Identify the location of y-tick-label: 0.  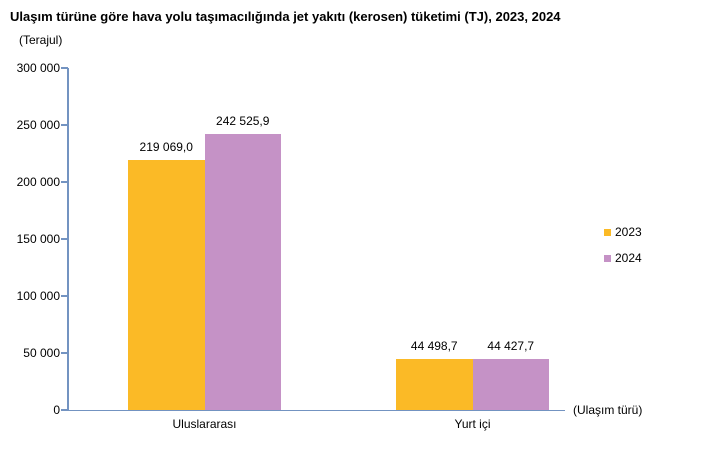
(56, 410).